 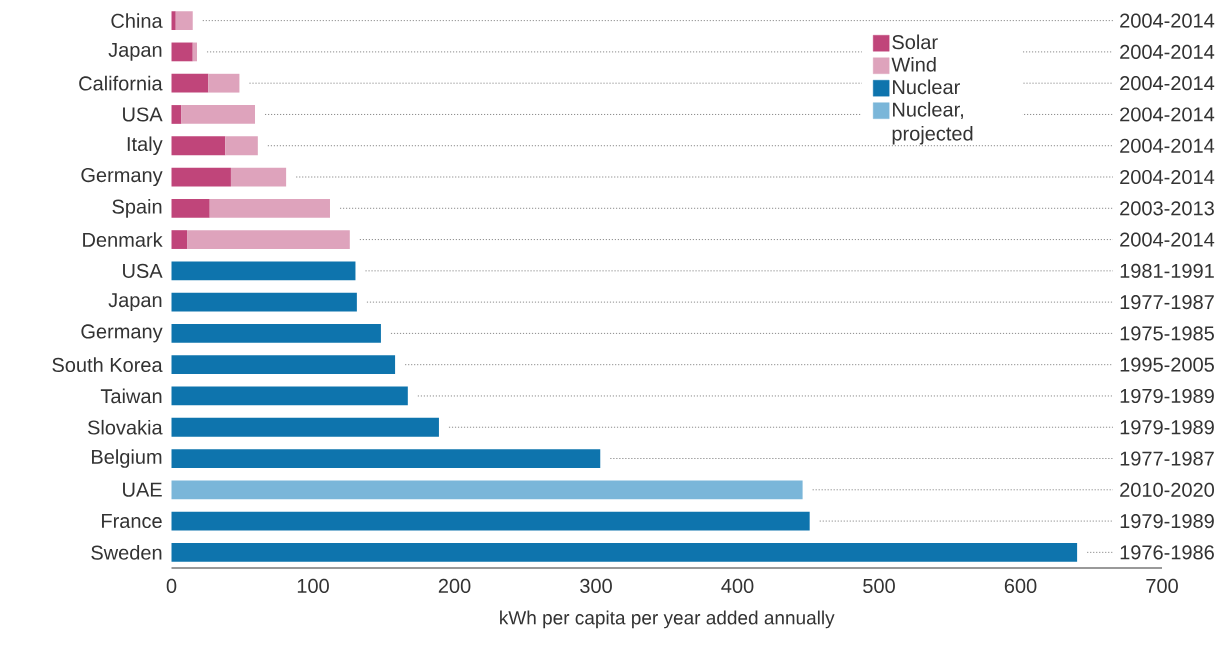 I want to click on y-tick-label: France, so click(x=132, y=521).